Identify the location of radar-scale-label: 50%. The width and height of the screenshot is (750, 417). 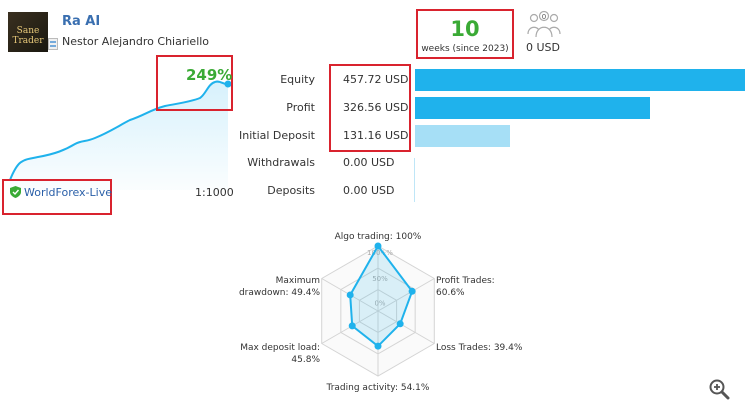
(380, 279).